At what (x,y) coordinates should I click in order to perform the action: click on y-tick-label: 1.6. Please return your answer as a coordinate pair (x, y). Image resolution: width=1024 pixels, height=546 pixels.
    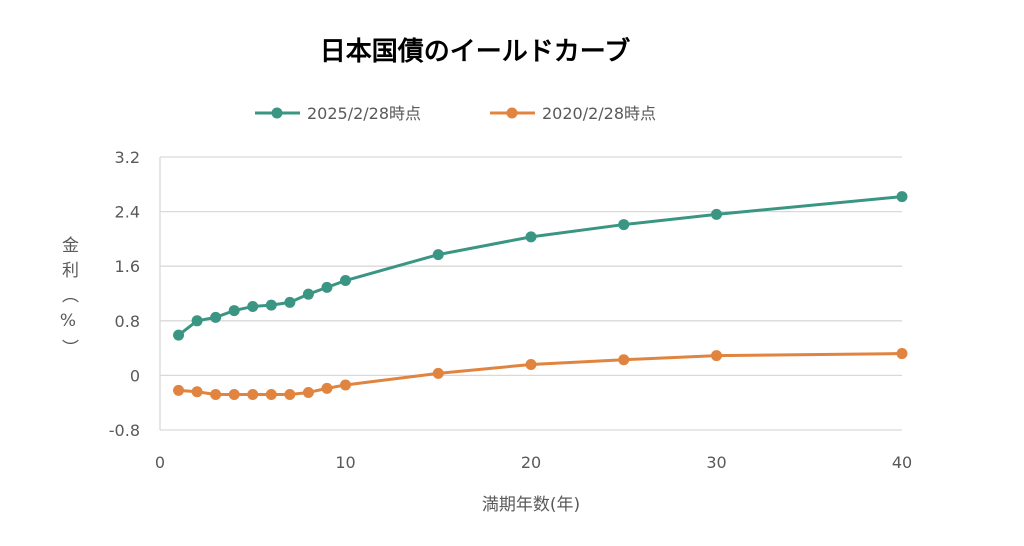
    Looking at the image, I should click on (127, 266).